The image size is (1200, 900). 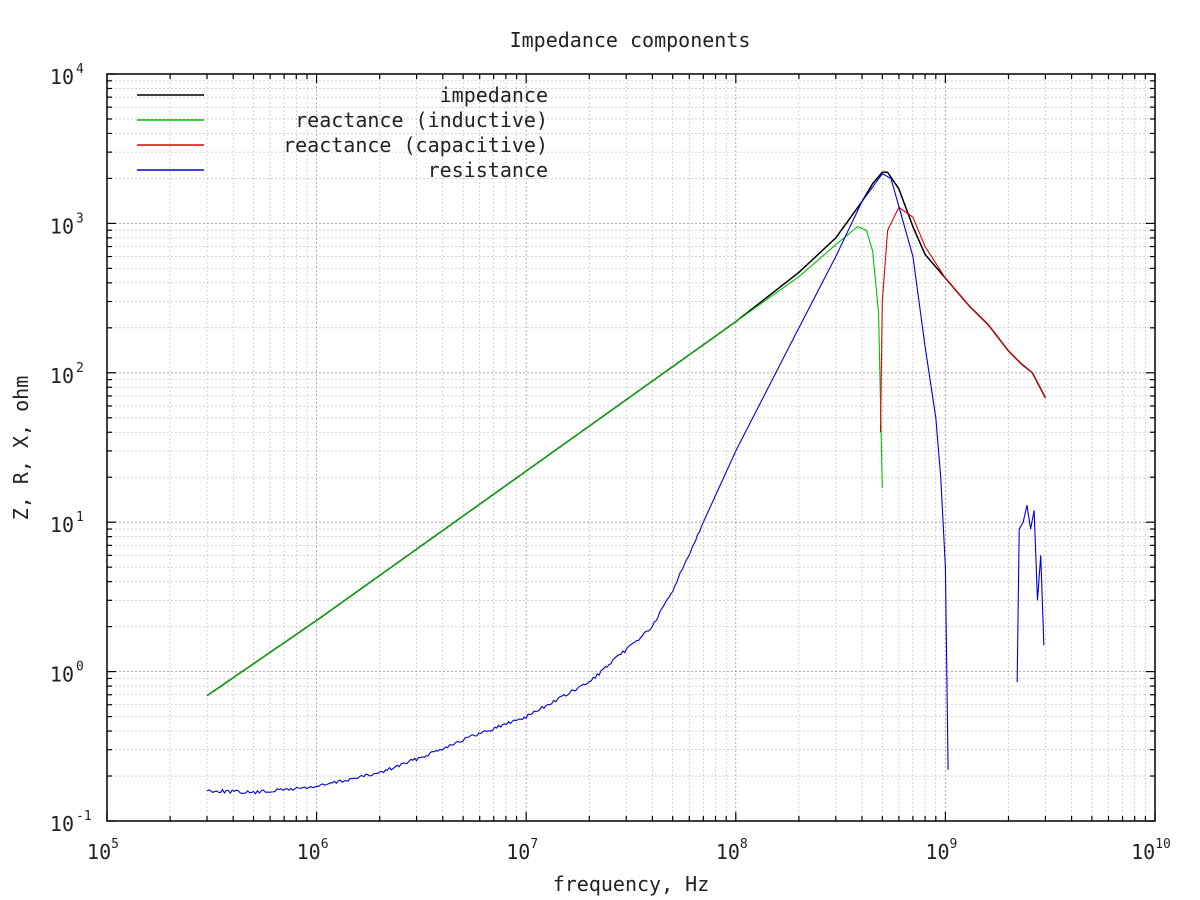 What do you see at coordinates (115, 844) in the screenshot?
I see `x-tick-exponent: 5` at bounding box center [115, 844].